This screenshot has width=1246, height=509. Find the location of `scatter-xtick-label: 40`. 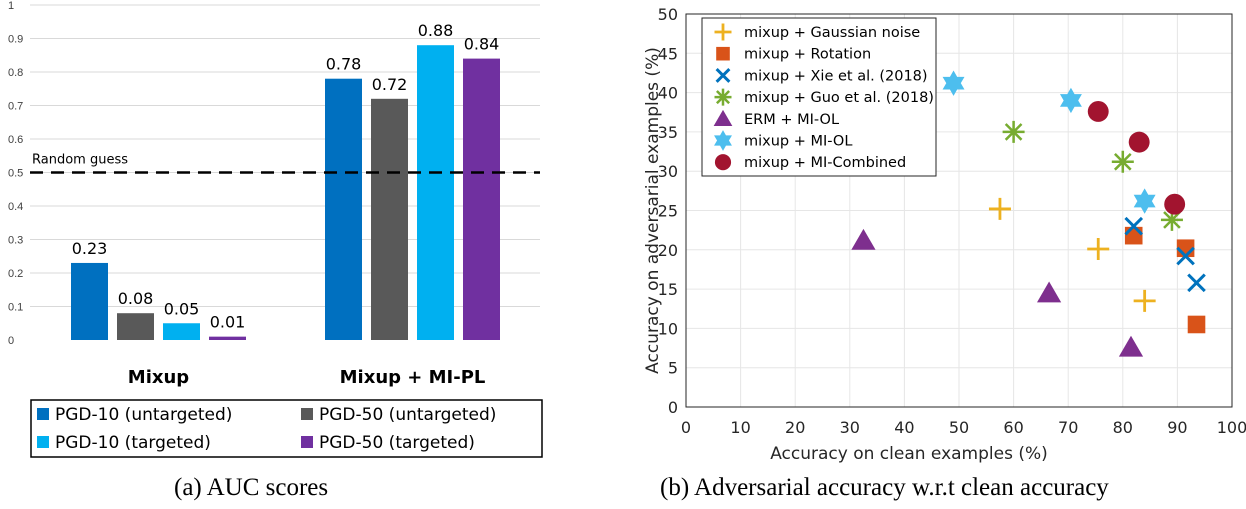

scatter-xtick-label: 40 is located at coordinates (904, 427).